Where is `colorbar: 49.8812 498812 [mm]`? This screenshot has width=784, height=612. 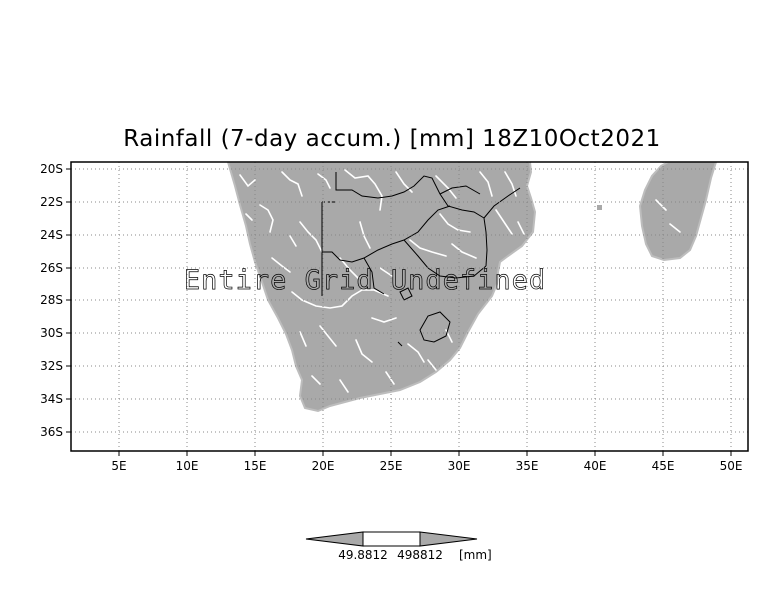
colorbar: 49.8812 498812 [mm] is located at coordinates (398, 546).